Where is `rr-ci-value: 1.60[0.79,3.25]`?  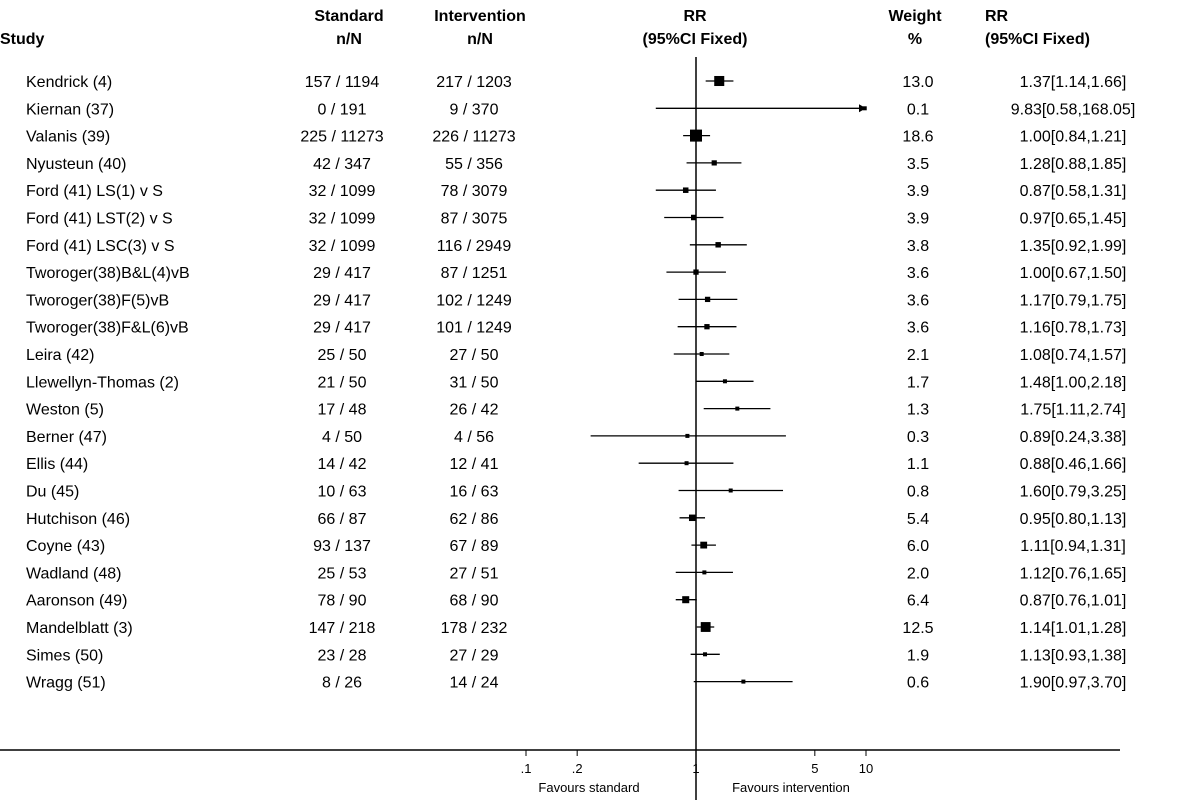
rr-ci-value: 1.60[0.79,3.25] is located at coordinates (1073, 492).